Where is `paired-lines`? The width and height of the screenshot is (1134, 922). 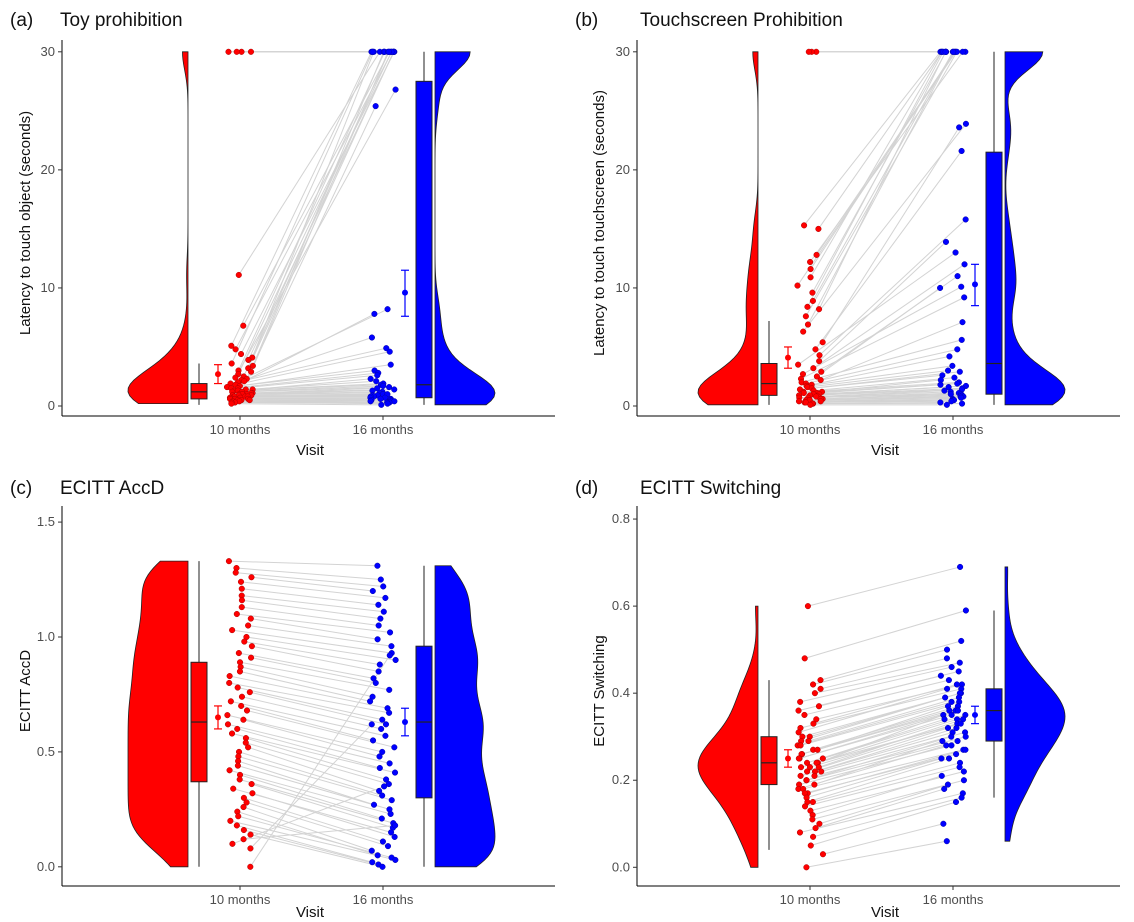 paired-lines is located at coordinates (882, 717).